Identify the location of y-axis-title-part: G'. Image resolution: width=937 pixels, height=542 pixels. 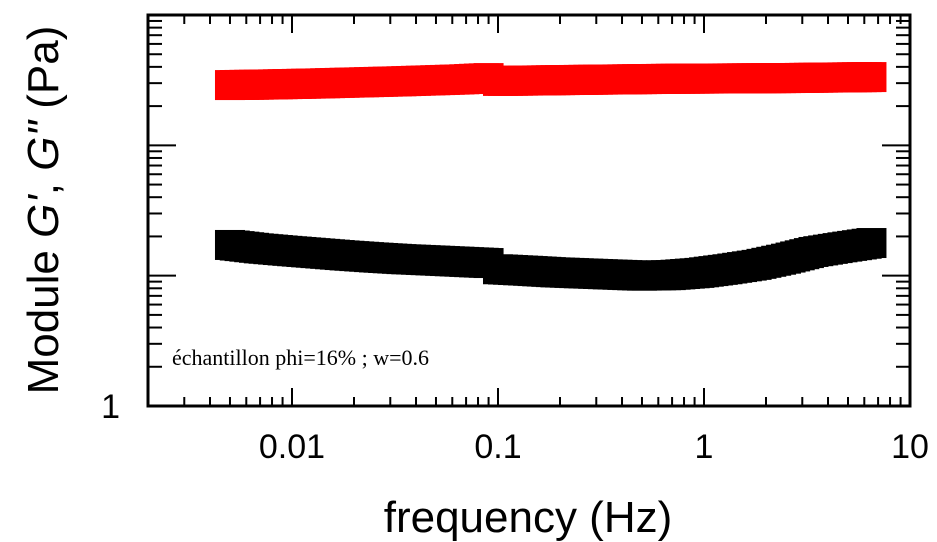
(43, 216).